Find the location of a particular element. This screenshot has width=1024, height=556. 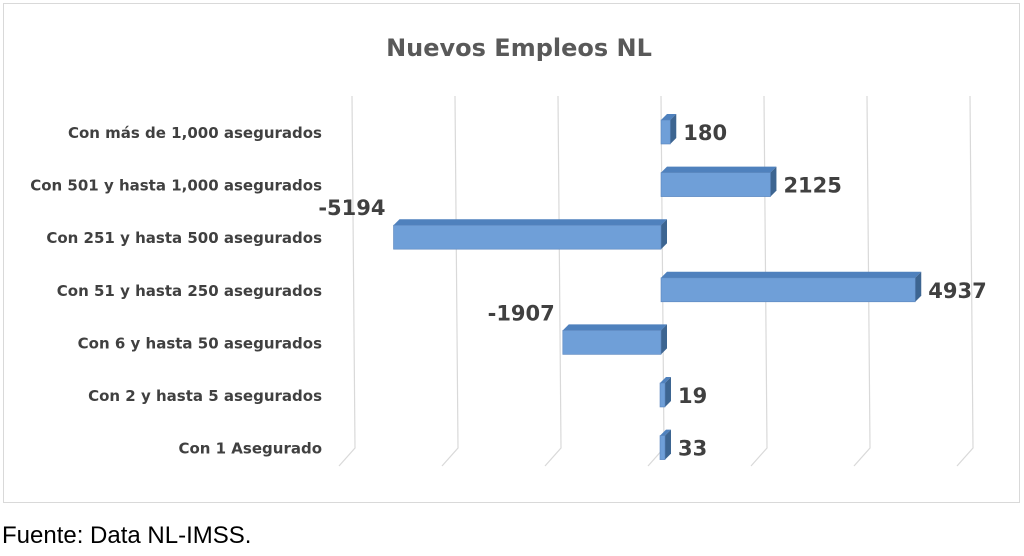

category-label: Con 51 y hasta 250 asegurados is located at coordinates (189, 291).